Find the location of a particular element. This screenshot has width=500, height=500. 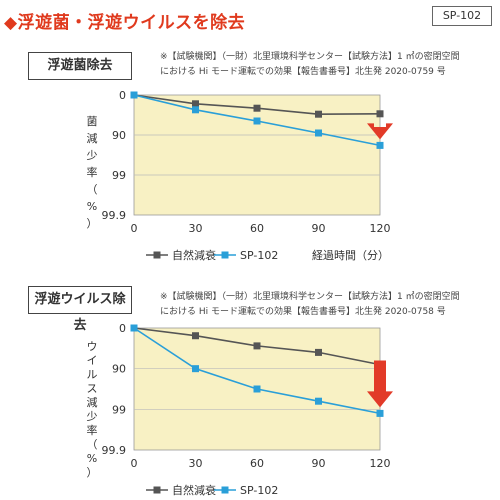

y-axis-label-char: ウ is located at coordinates (92, 346).